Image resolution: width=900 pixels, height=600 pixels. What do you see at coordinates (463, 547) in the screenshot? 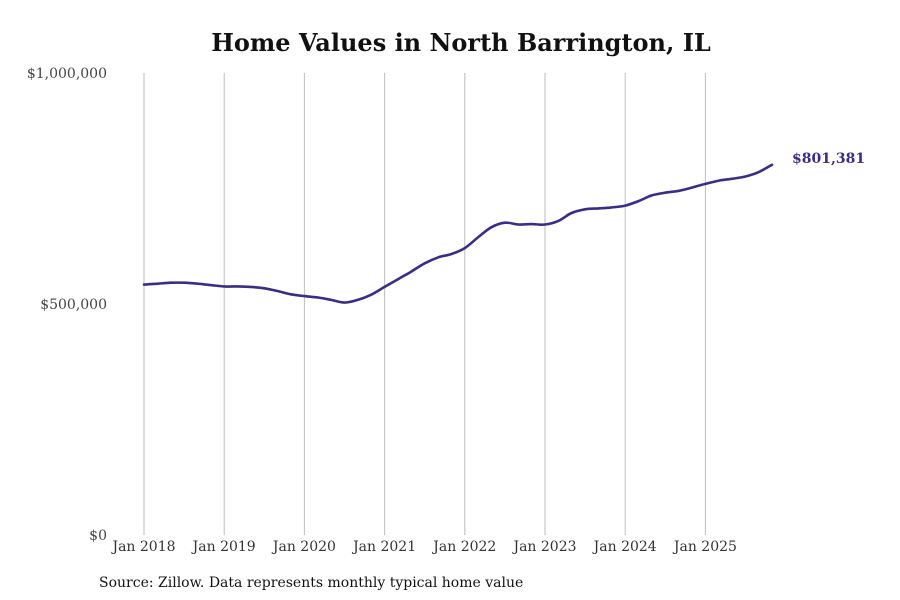
I see `x-tick-label: Jan 2022` at bounding box center [463, 547].